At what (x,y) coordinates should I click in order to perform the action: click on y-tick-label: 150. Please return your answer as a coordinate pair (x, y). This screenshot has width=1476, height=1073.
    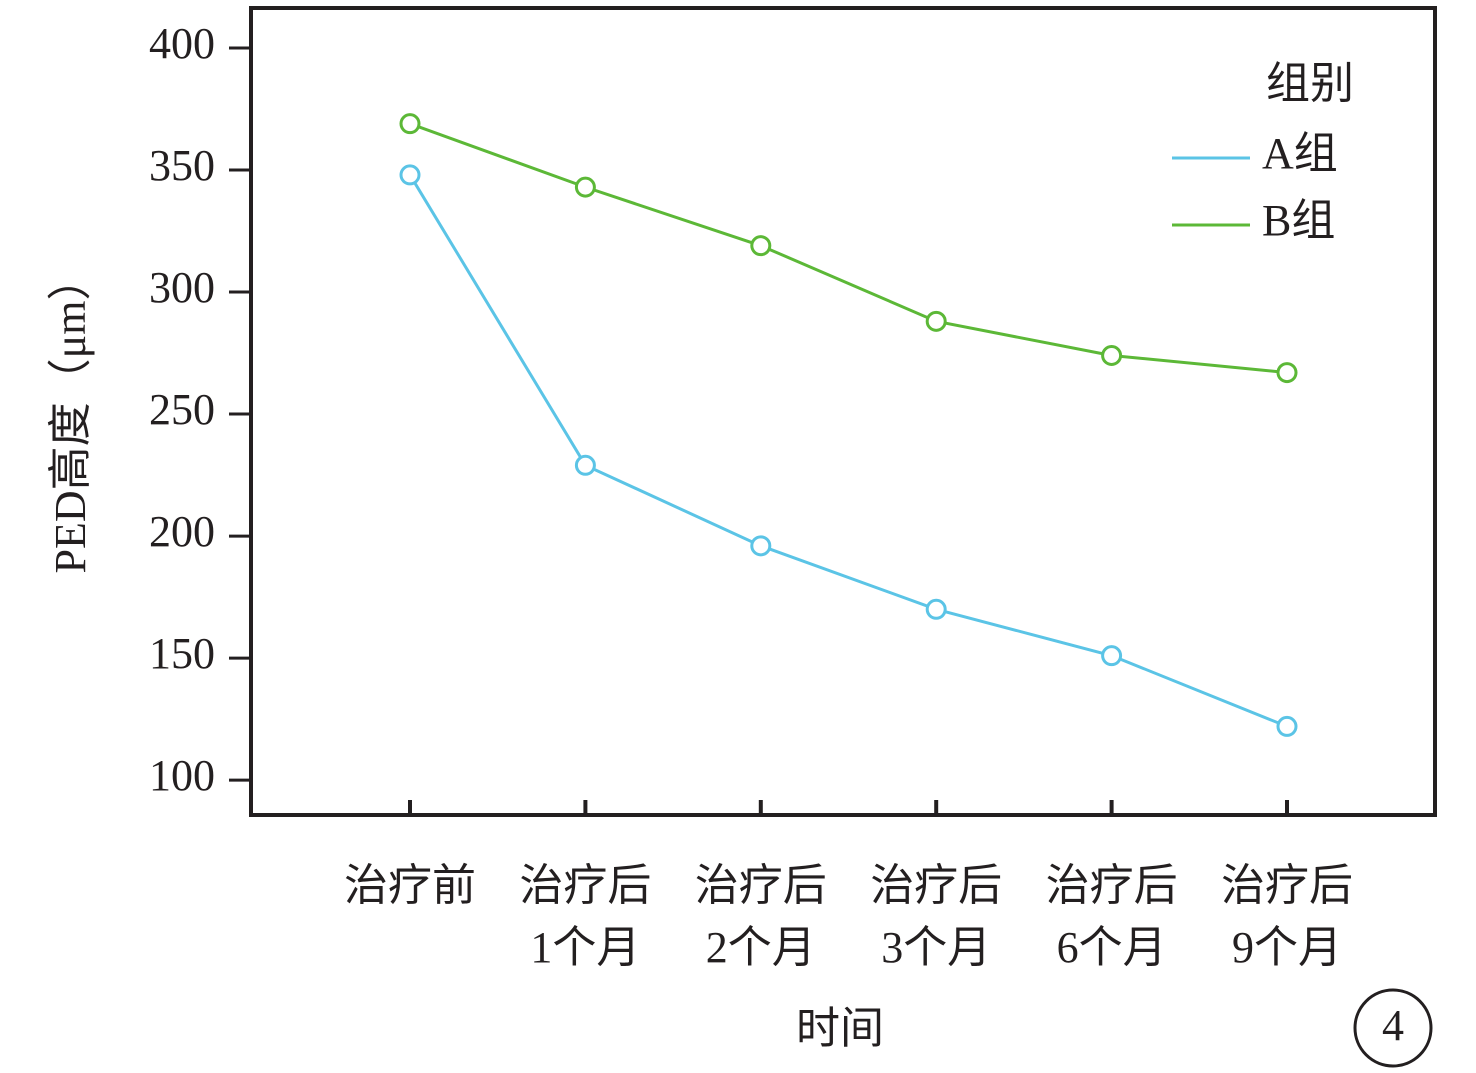
    Looking at the image, I should click on (182, 653).